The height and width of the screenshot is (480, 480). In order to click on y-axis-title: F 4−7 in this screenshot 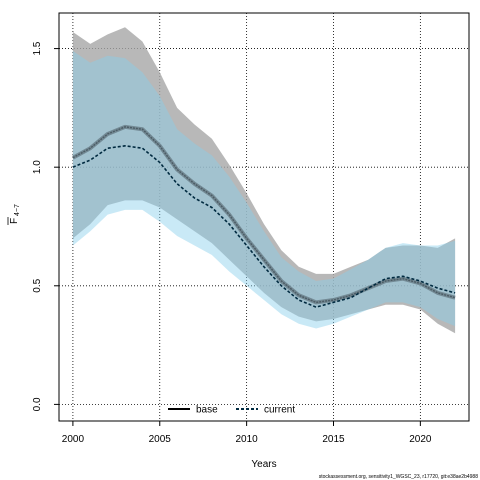, I will do `click(14, 214)`.